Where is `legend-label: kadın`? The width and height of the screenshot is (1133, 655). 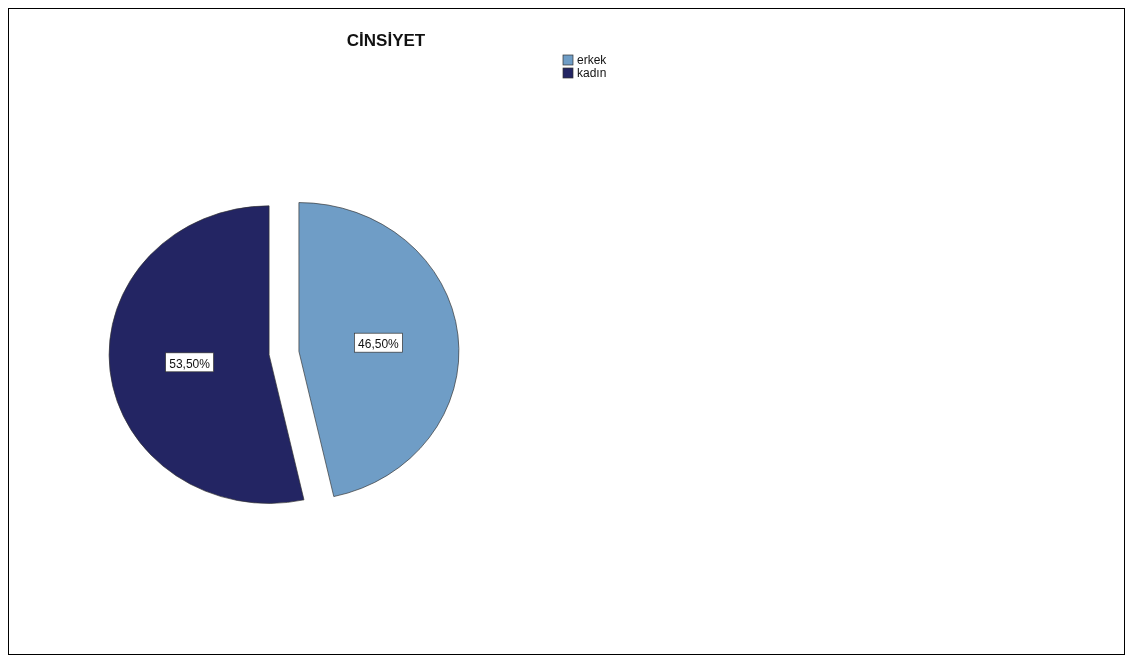
legend-label: kadın is located at coordinates (592, 73).